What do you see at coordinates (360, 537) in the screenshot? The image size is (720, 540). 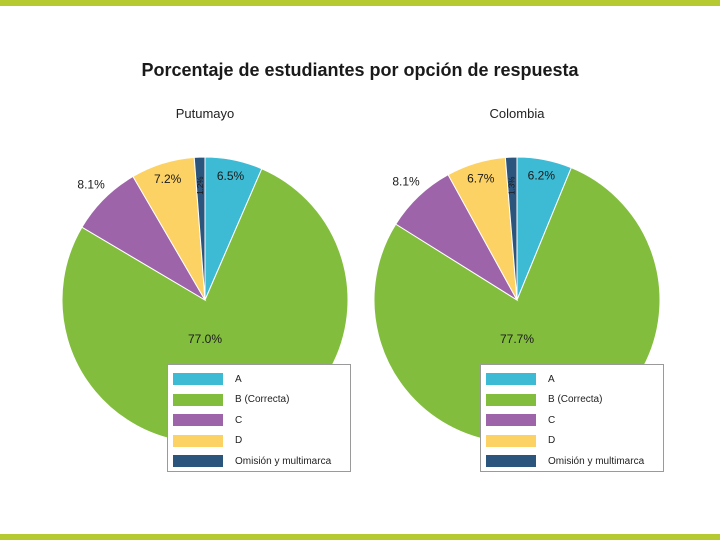 I see `bottom-accent-bar` at bounding box center [360, 537].